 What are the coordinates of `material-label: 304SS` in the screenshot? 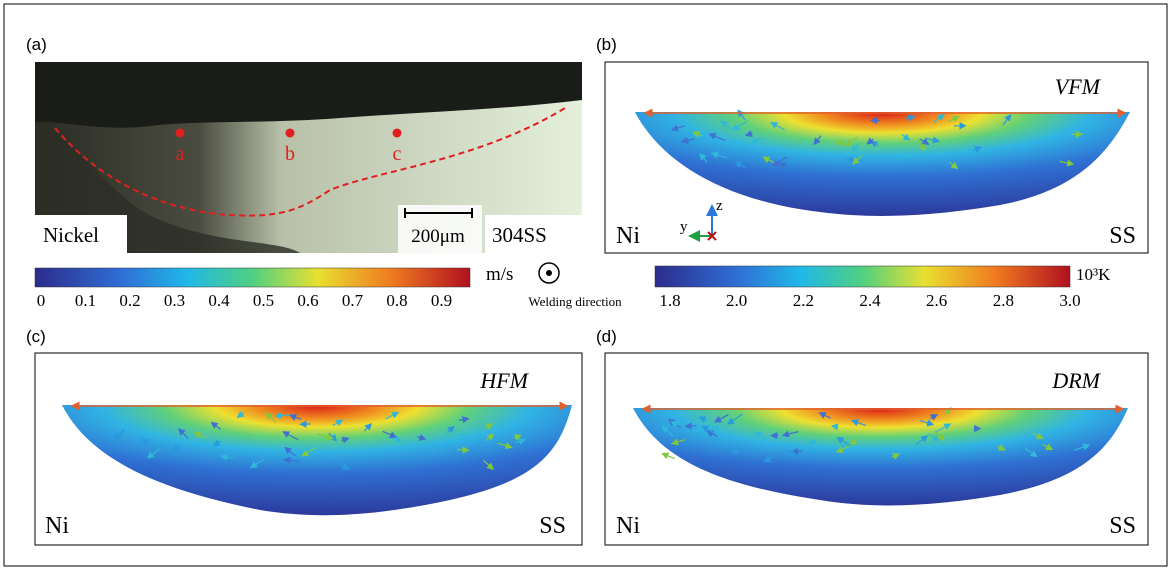 It's located at (519, 235).